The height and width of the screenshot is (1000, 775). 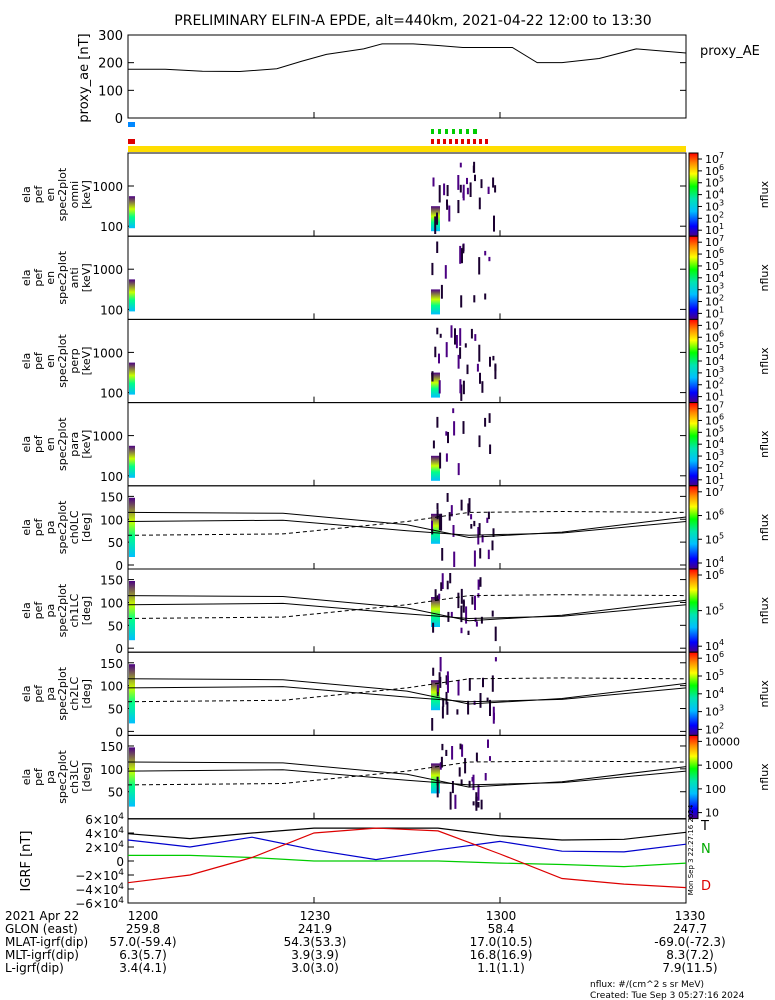 I want to click on igrf-ytick-label: 4×104, so click(x=104, y=833).